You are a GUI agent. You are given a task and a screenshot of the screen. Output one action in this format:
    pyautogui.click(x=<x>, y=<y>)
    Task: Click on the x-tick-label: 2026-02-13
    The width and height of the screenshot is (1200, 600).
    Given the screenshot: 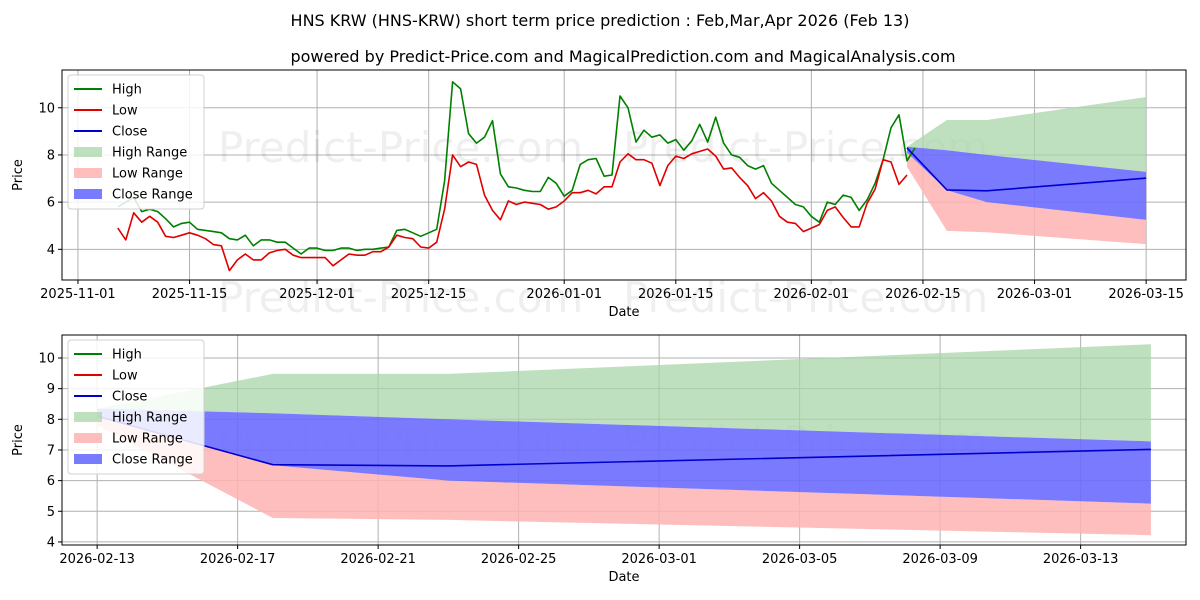 What is the action you would take?
    pyautogui.click(x=97, y=559)
    